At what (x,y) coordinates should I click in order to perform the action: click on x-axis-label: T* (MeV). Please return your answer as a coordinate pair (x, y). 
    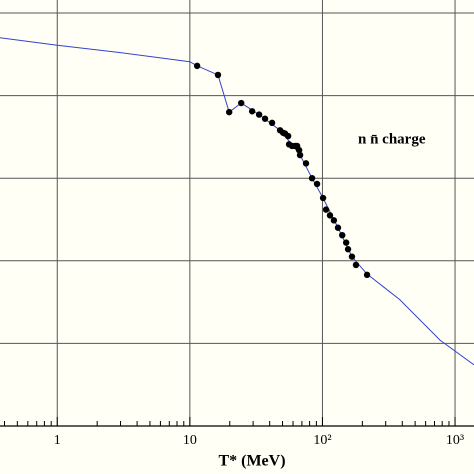
    Looking at the image, I should click on (251, 461).